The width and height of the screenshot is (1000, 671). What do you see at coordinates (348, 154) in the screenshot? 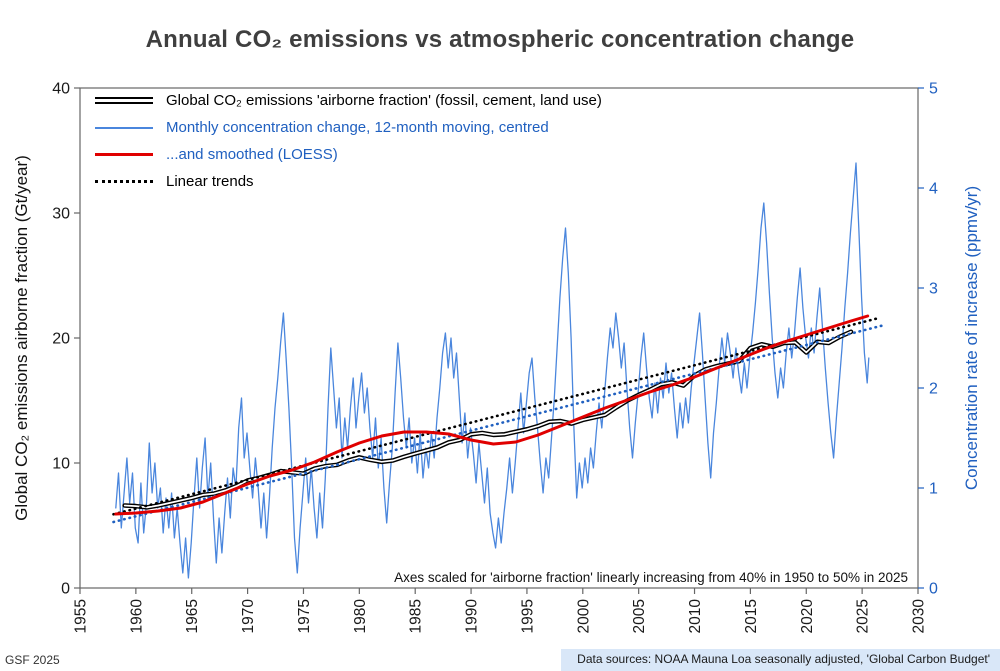
I see `legend-item-loess: ...and smoothed (LOESS)` at bounding box center [348, 154].